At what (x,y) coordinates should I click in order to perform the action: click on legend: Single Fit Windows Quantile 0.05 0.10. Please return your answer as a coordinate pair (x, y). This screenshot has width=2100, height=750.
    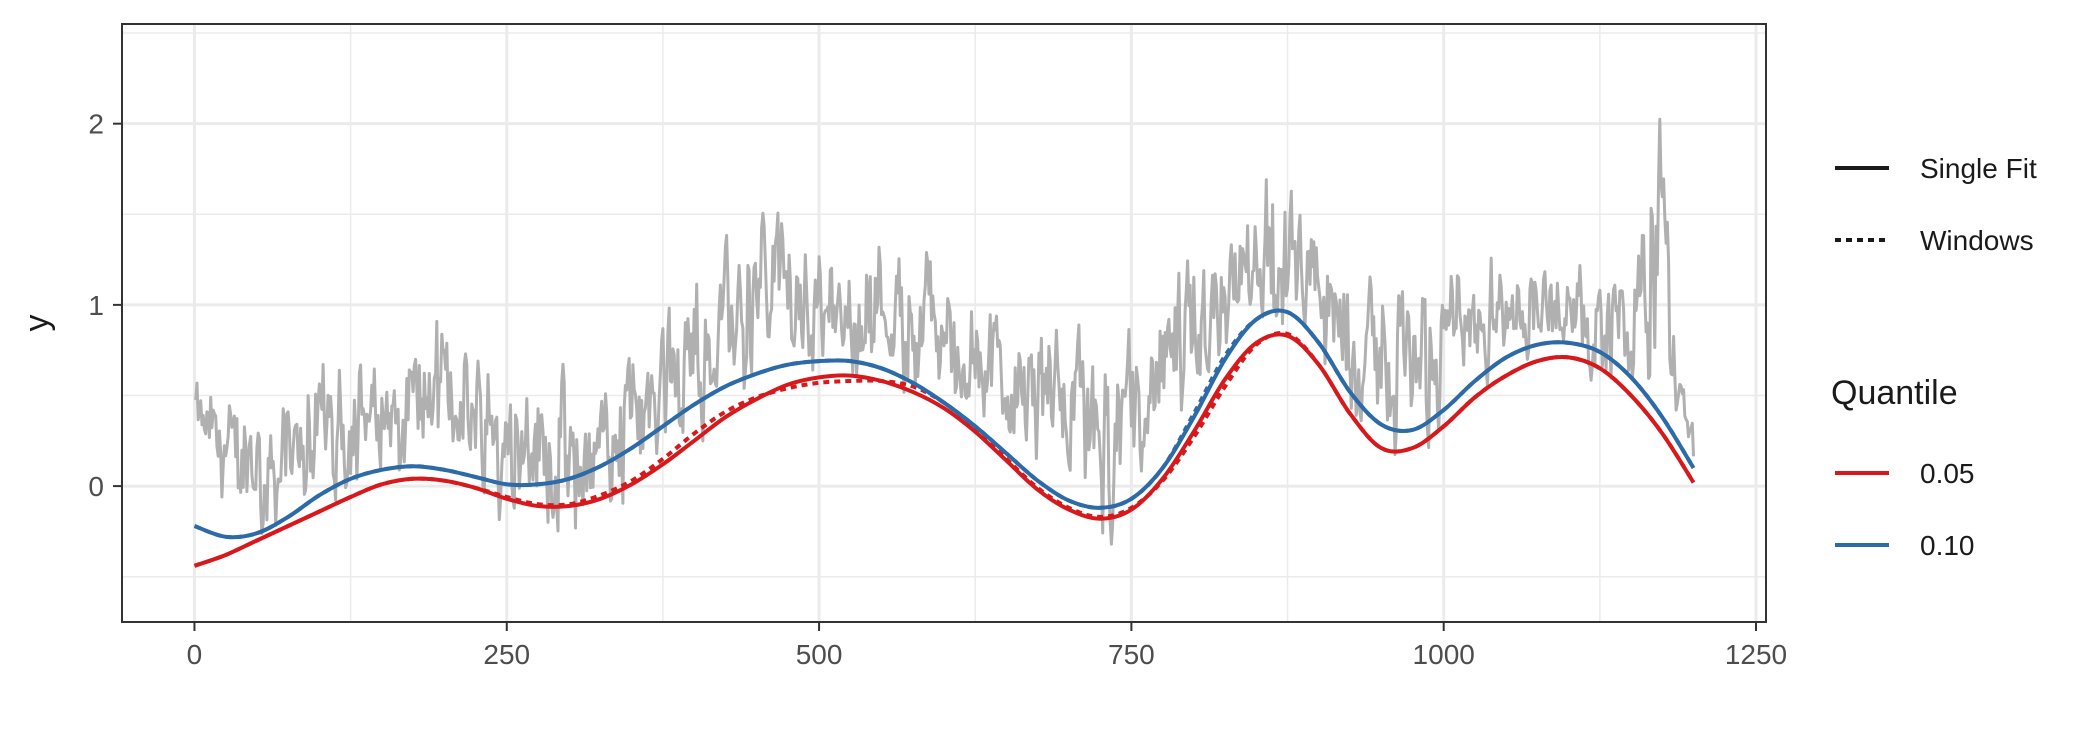
    Looking at the image, I should click on (1934, 357).